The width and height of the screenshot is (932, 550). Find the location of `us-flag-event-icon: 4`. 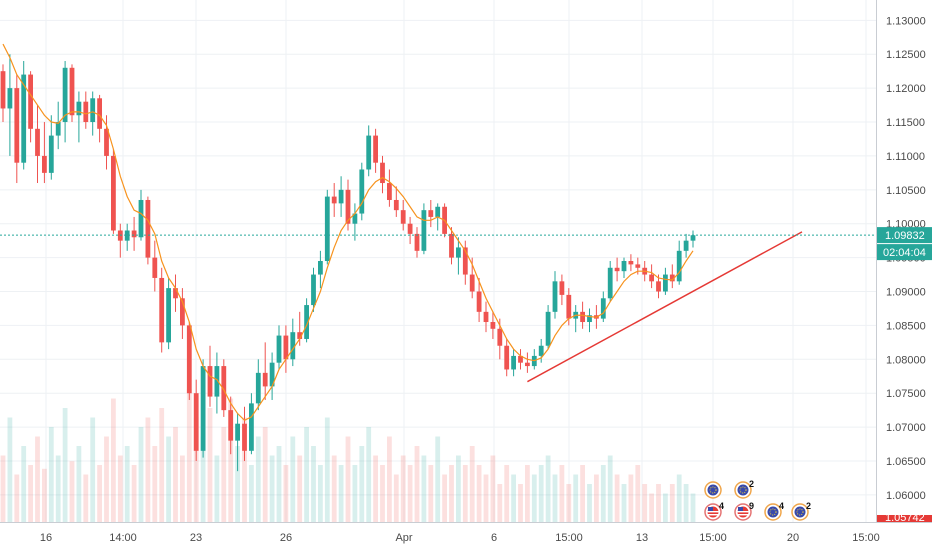

us-flag-event-icon: 4 is located at coordinates (714, 511).